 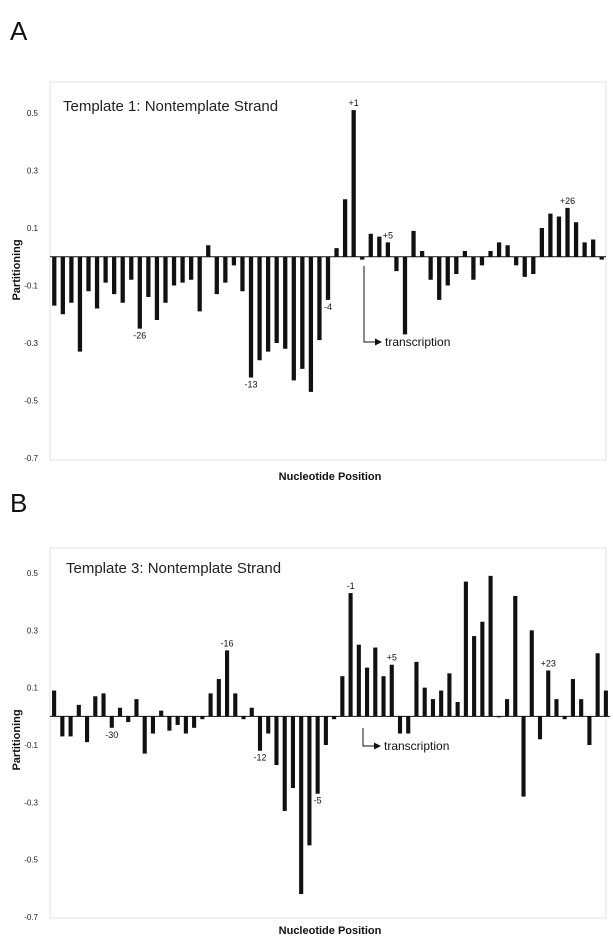 I want to click on panel-letter-b: B, so click(x=18, y=503).